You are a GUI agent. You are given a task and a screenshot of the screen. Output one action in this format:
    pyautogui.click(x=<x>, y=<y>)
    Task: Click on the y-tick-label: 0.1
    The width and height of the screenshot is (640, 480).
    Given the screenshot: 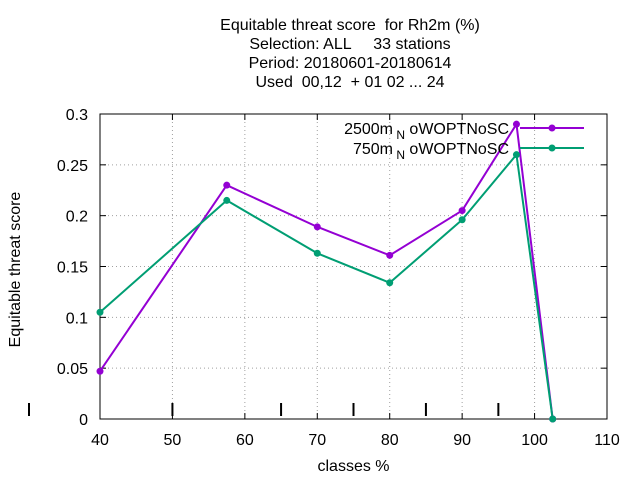 What is the action you would take?
    pyautogui.click(x=77, y=318)
    